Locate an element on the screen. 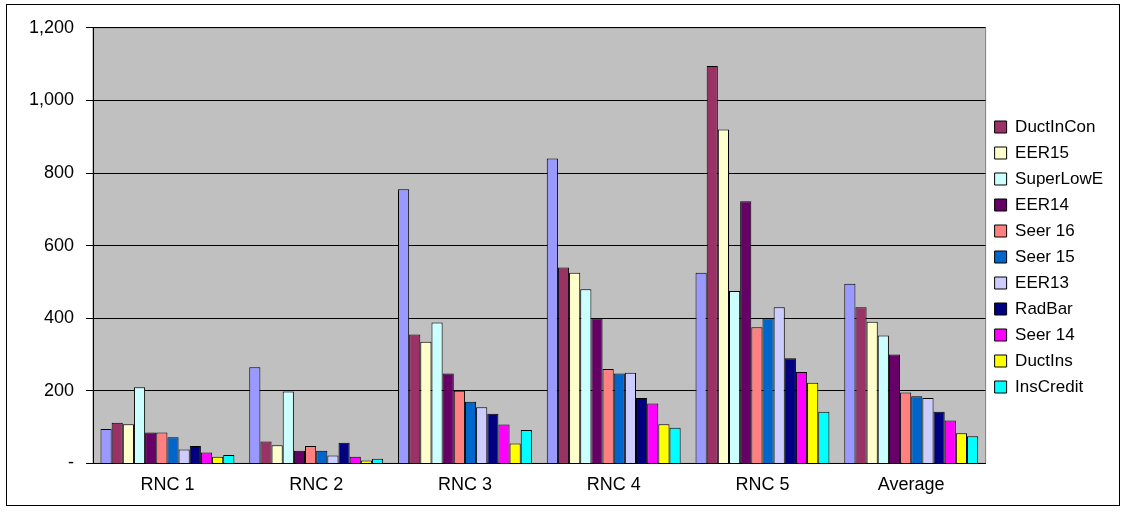  legend-label: RadBar is located at coordinates (1044, 308).